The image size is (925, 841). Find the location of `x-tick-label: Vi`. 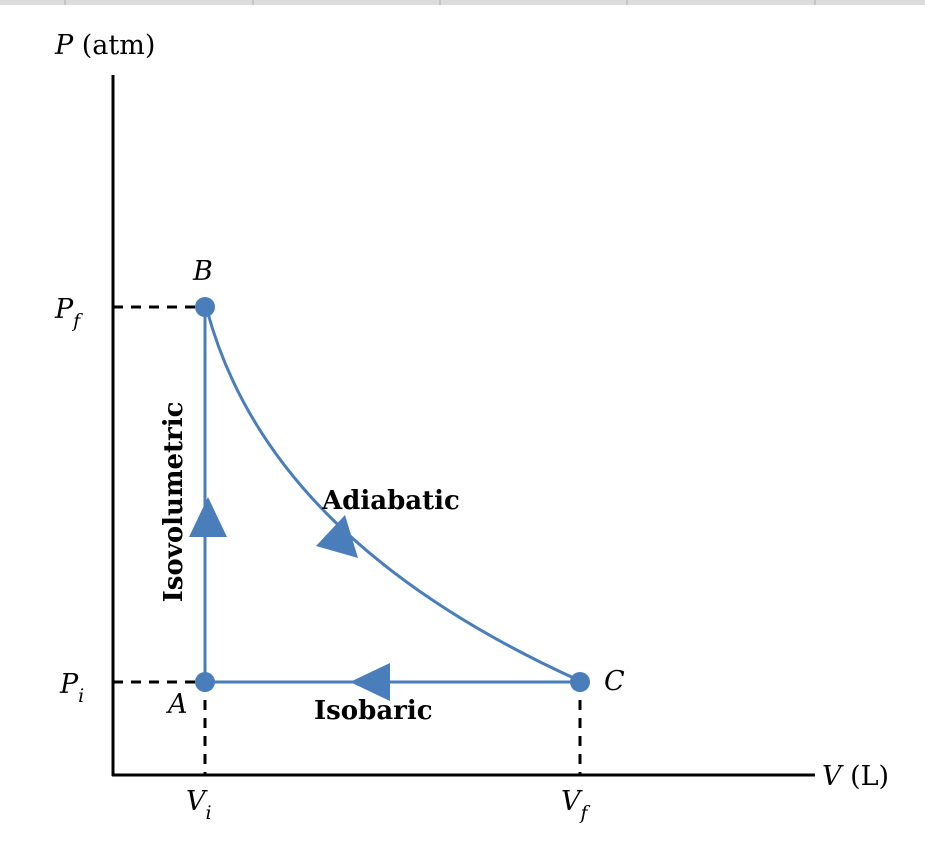

x-tick-label: Vi is located at coordinates (199, 805).